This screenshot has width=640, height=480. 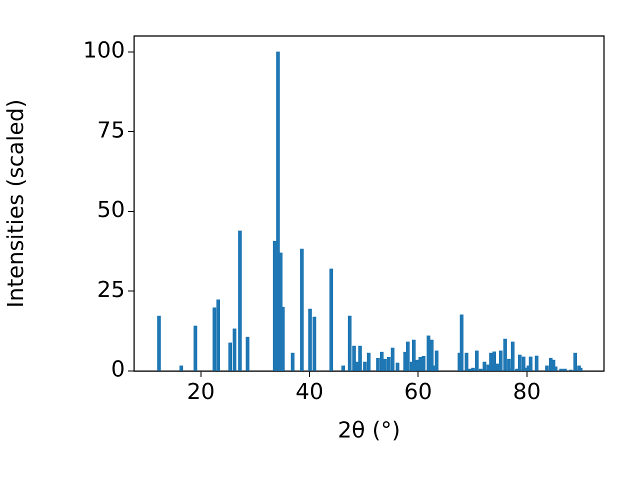 What do you see at coordinates (16, 203) in the screenshot?
I see `y-axis-title: Intensities (scaled)` at bounding box center [16, 203].